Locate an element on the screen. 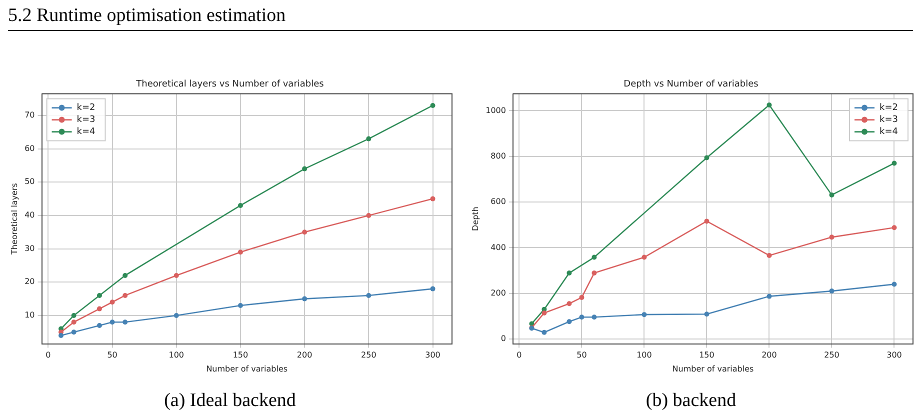 Image resolution: width=921 pixels, height=418 pixels. y-tick-label: 1000 is located at coordinates (496, 110).